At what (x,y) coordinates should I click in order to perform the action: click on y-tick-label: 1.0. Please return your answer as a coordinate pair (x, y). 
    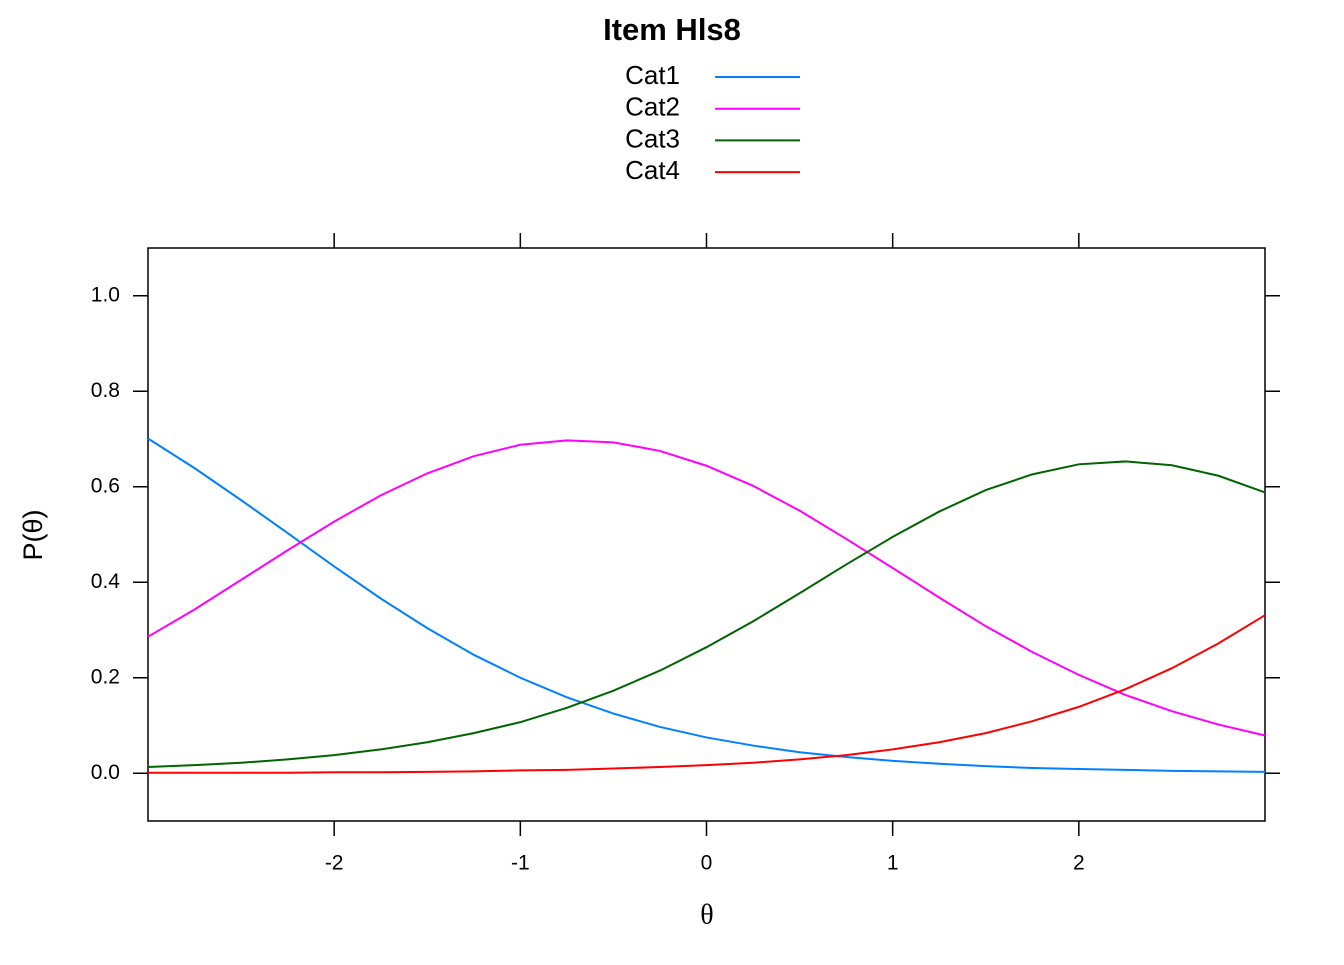
    Looking at the image, I should click on (105, 294).